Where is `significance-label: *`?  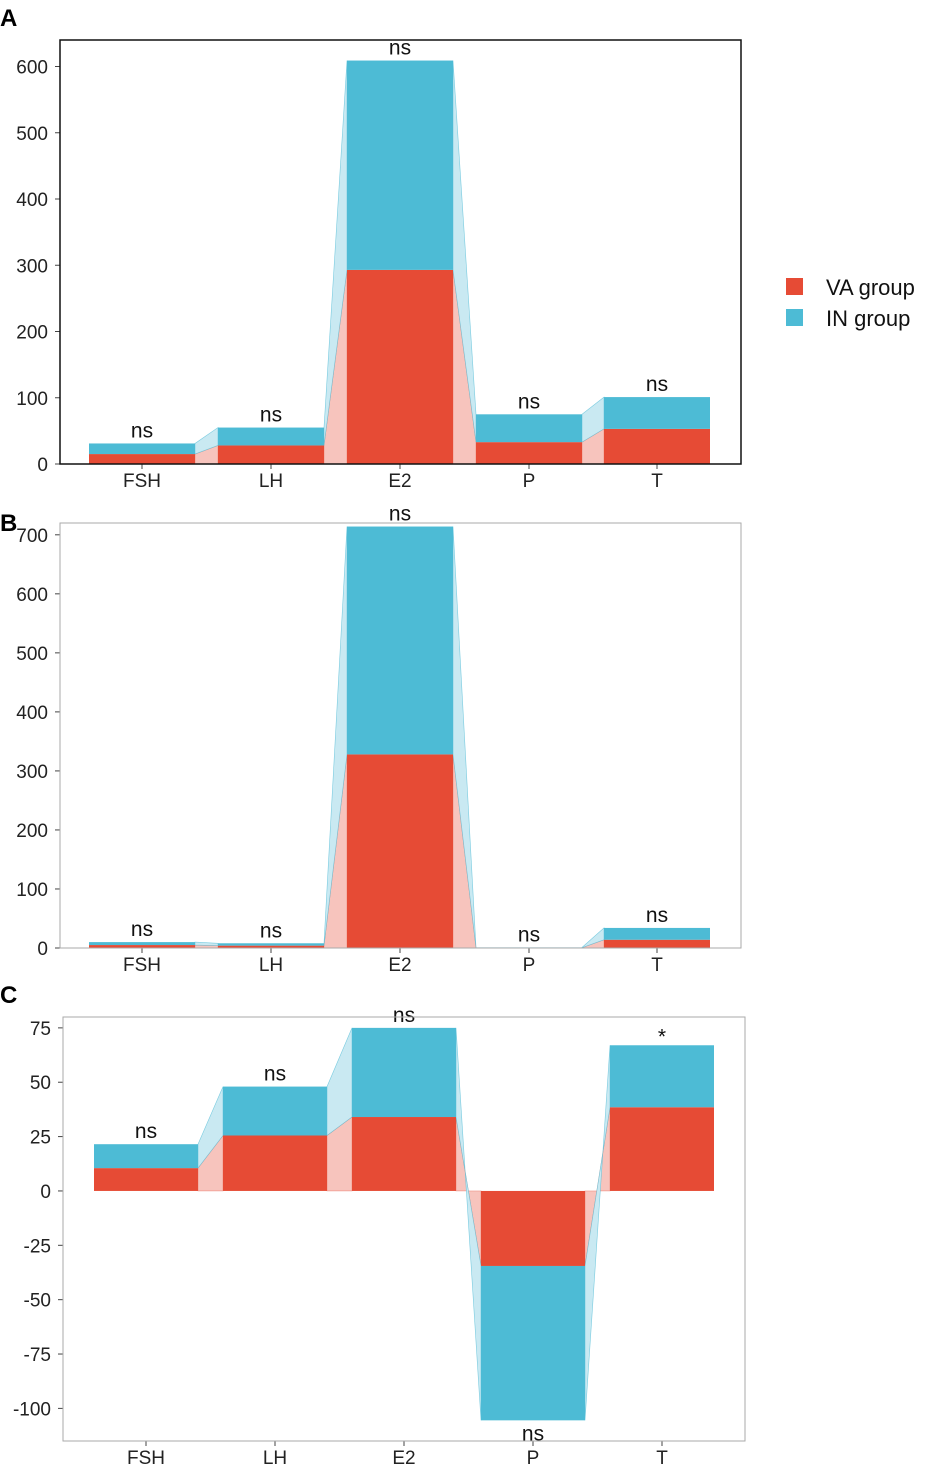 significance-label: * is located at coordinates (662, 1036).